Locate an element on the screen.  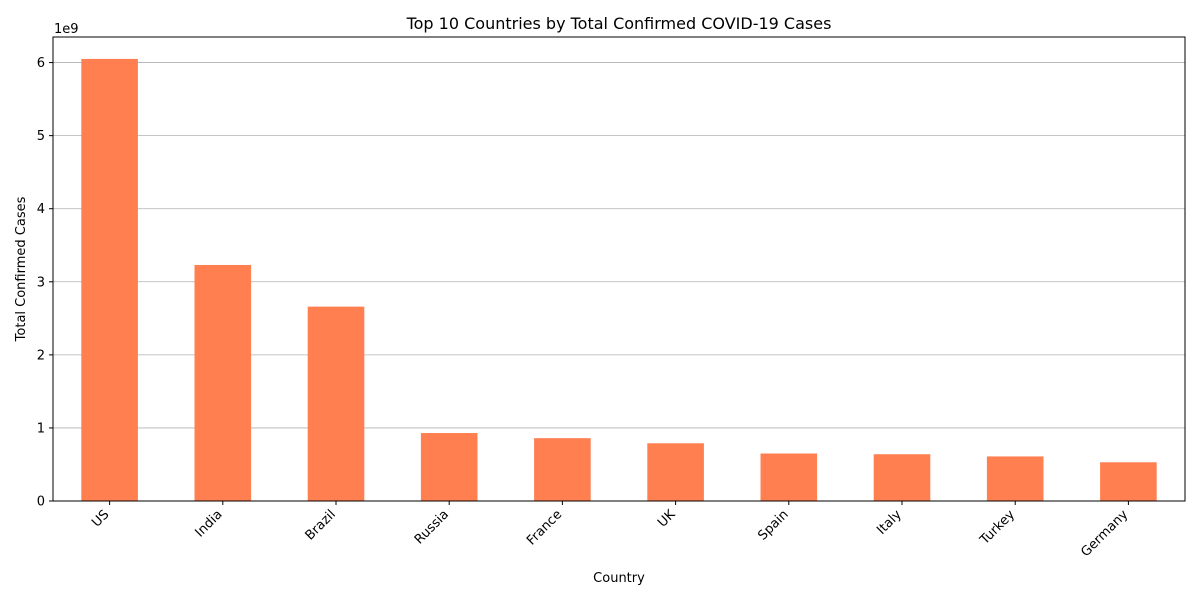
x-tick-label-italy: Italy is located at coordinates (889, 522).